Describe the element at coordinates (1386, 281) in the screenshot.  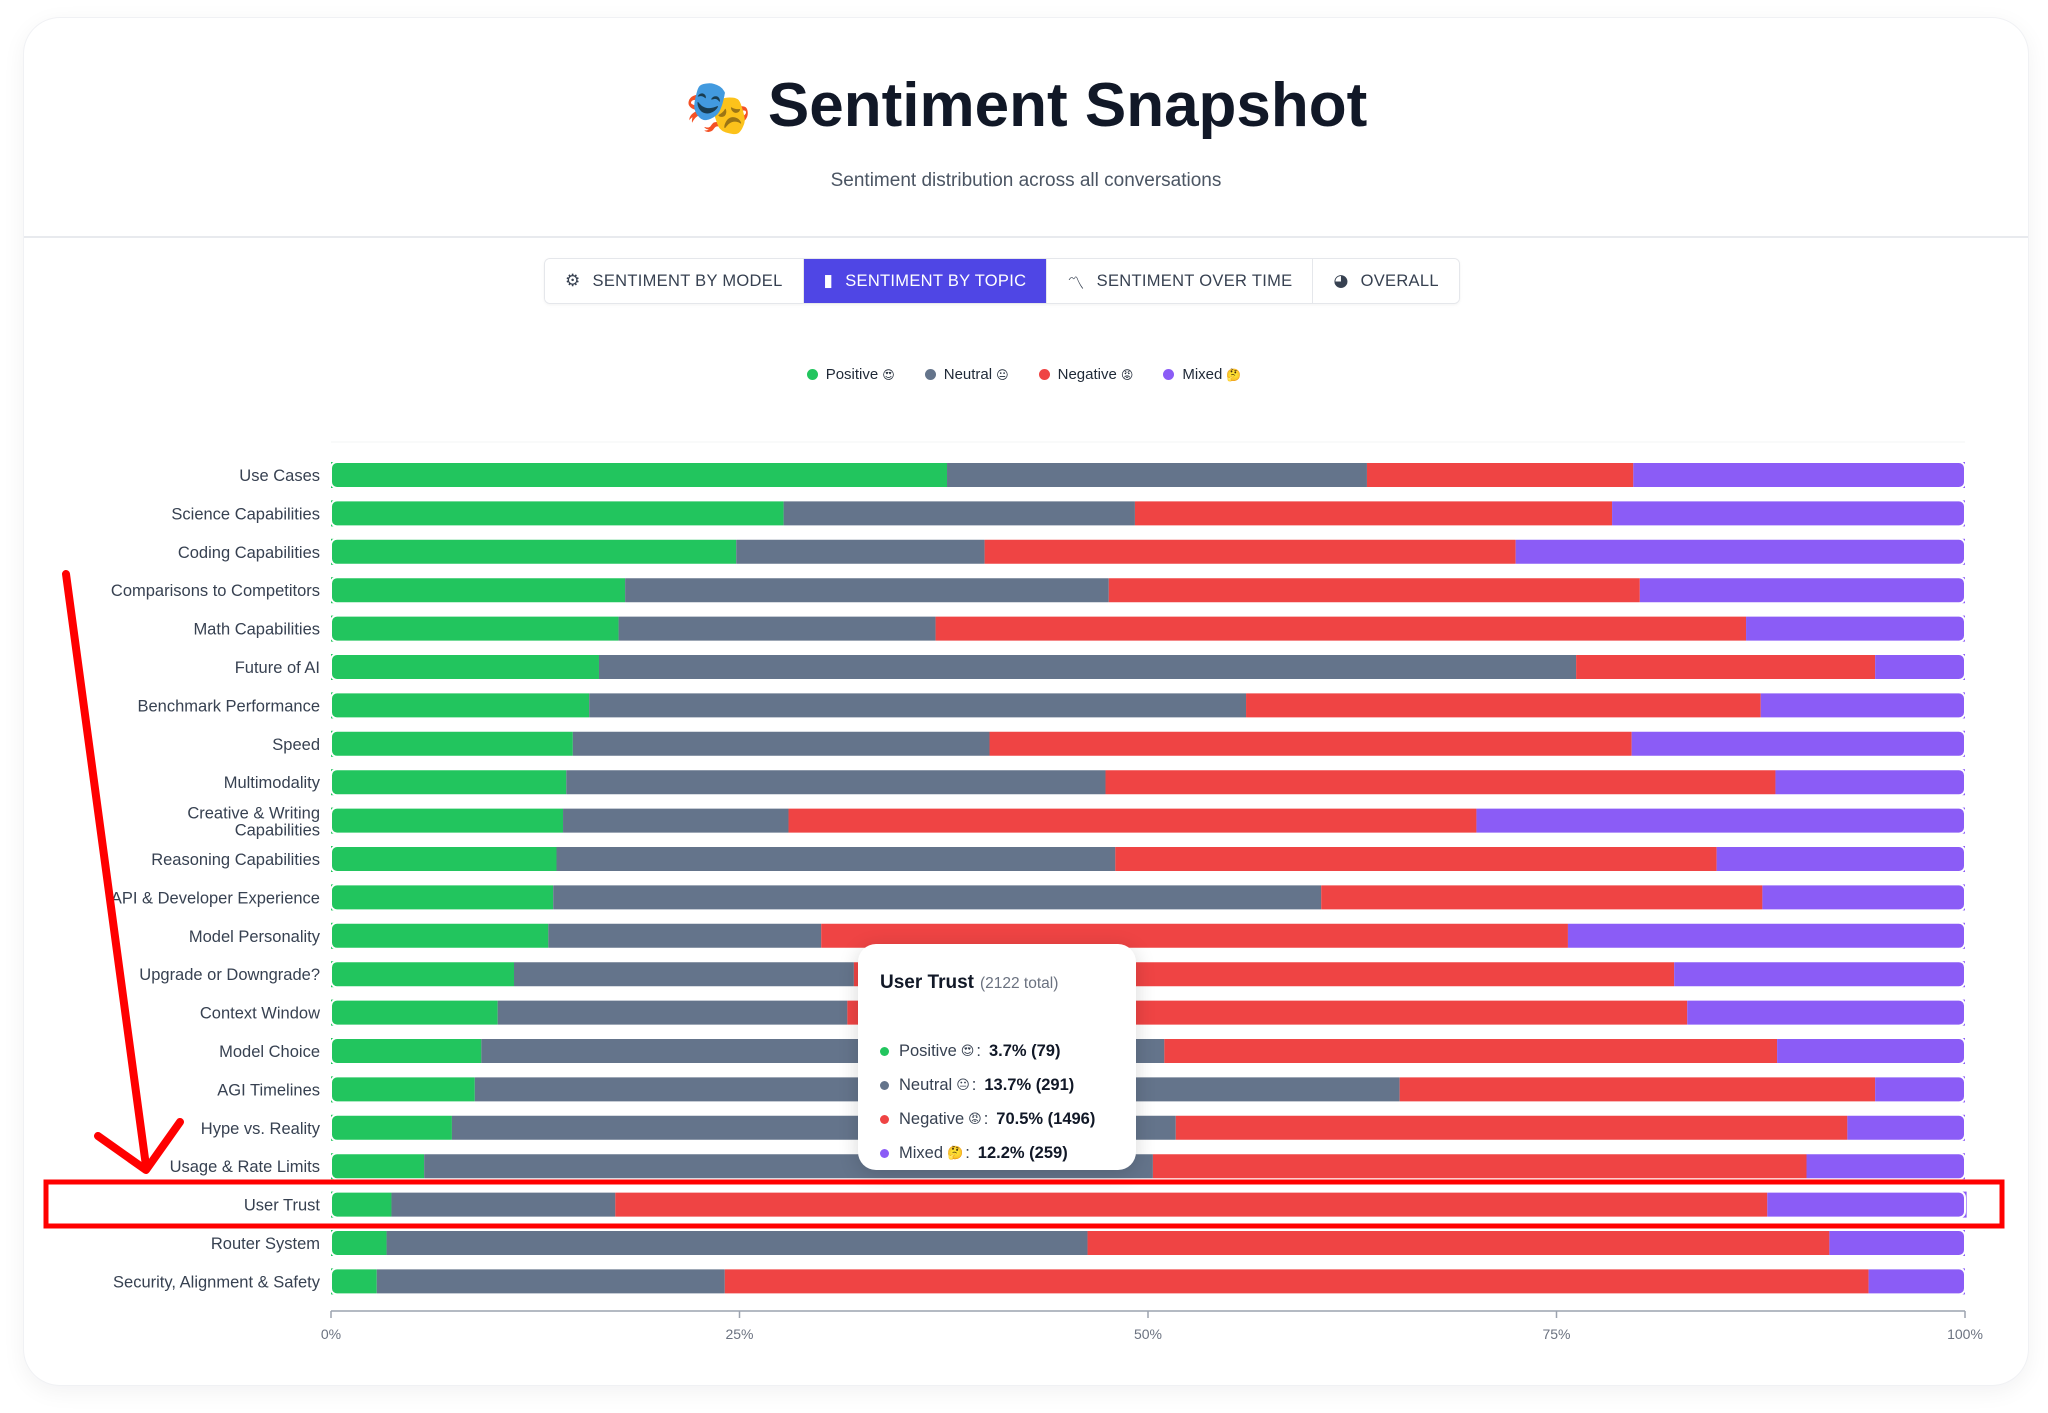
I see `tab-overall: ◕ OVERALL` at that location.